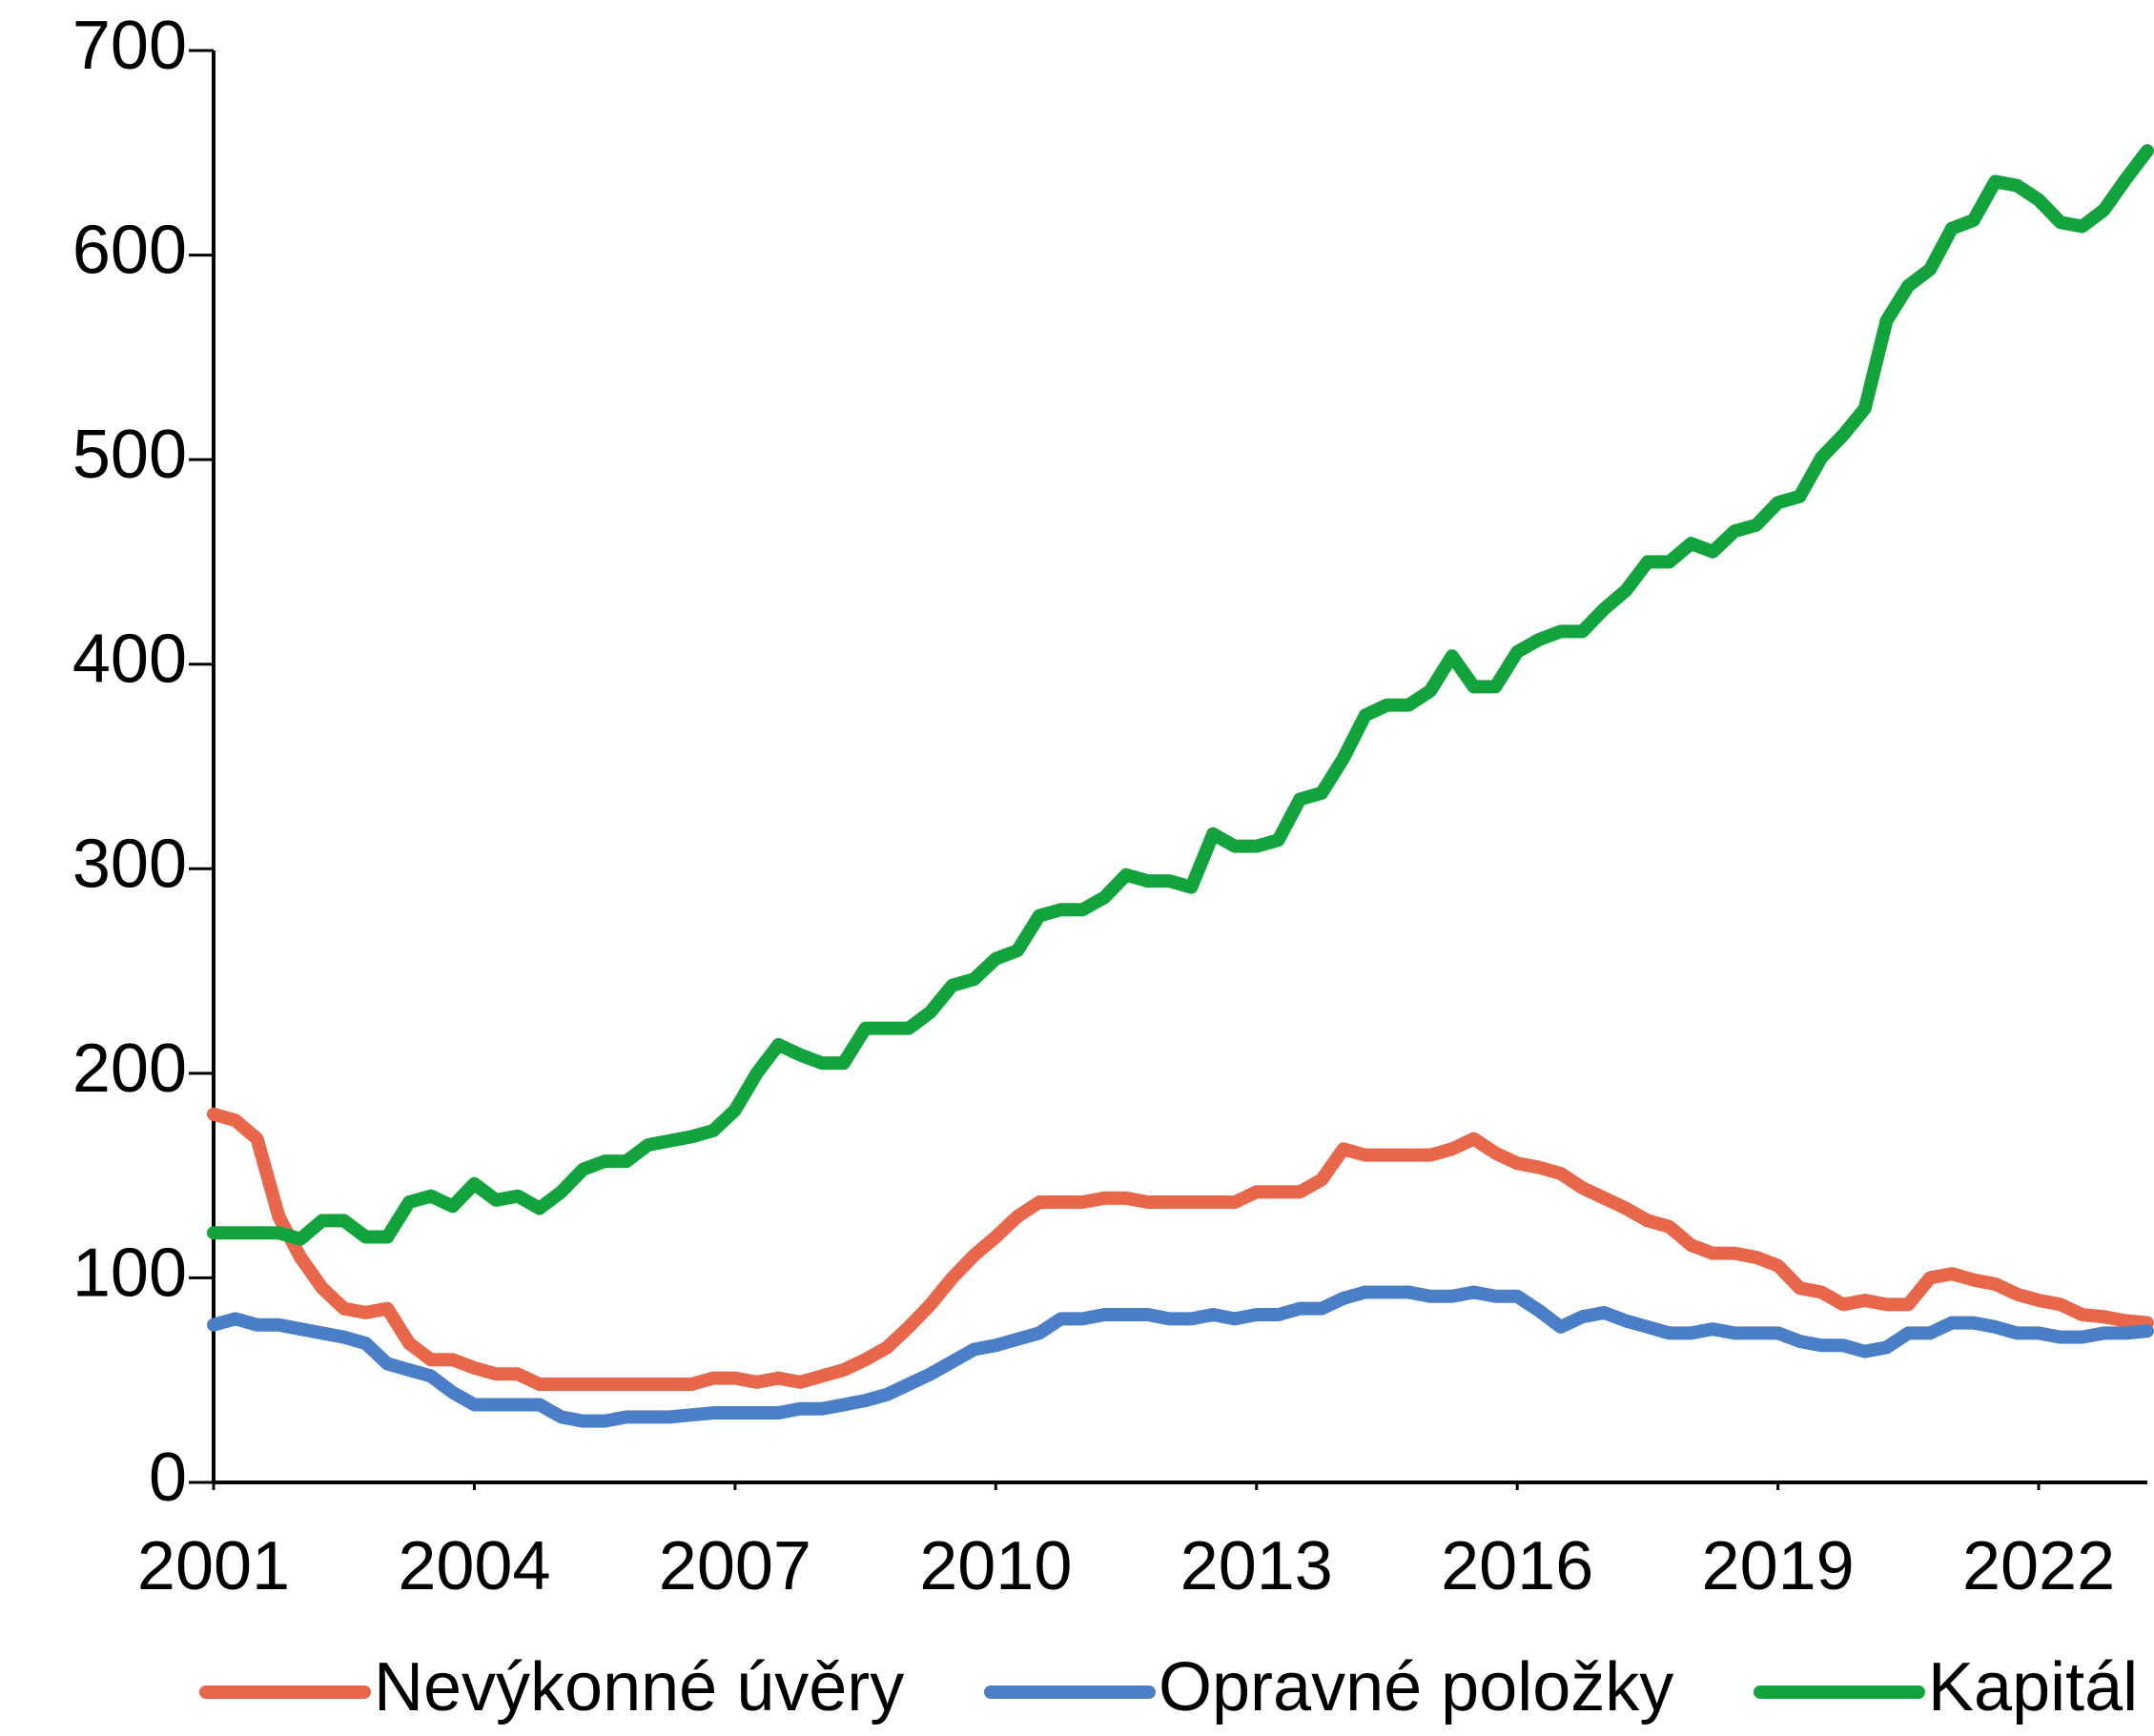 The height and width of the screenshot is (1736, 2154). Describe the element at coordinates (2038, 1566) in the screenshot. I see `x-tick-label: 2022` at that location.